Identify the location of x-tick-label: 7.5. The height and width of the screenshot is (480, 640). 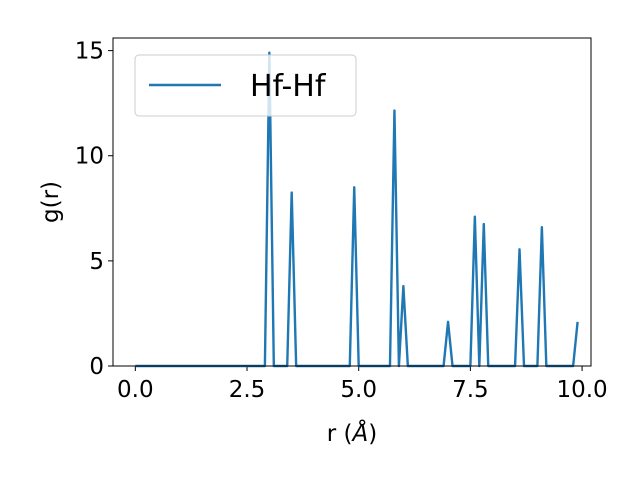
(470, 390).